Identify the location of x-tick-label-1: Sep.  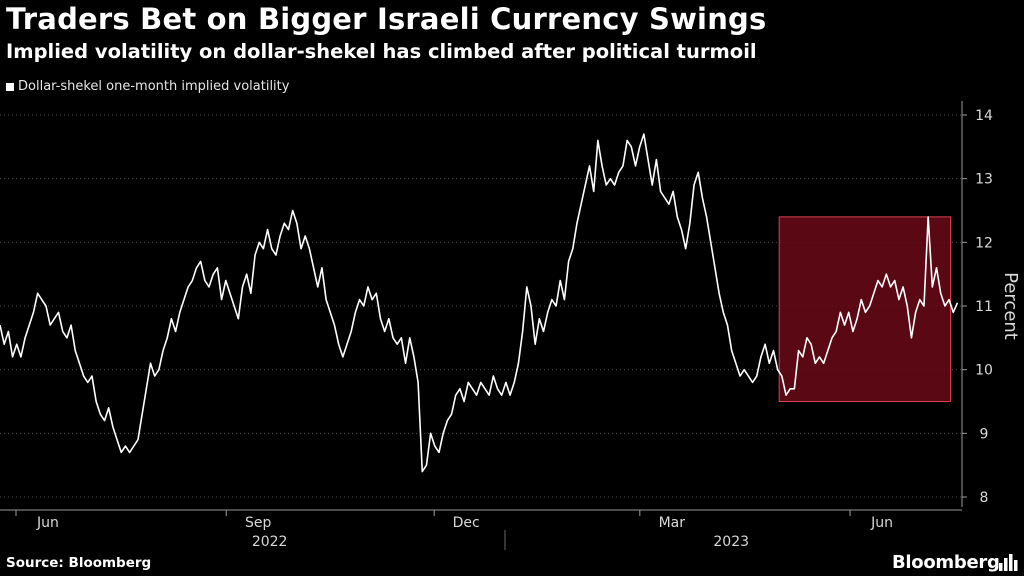
(258, 523).